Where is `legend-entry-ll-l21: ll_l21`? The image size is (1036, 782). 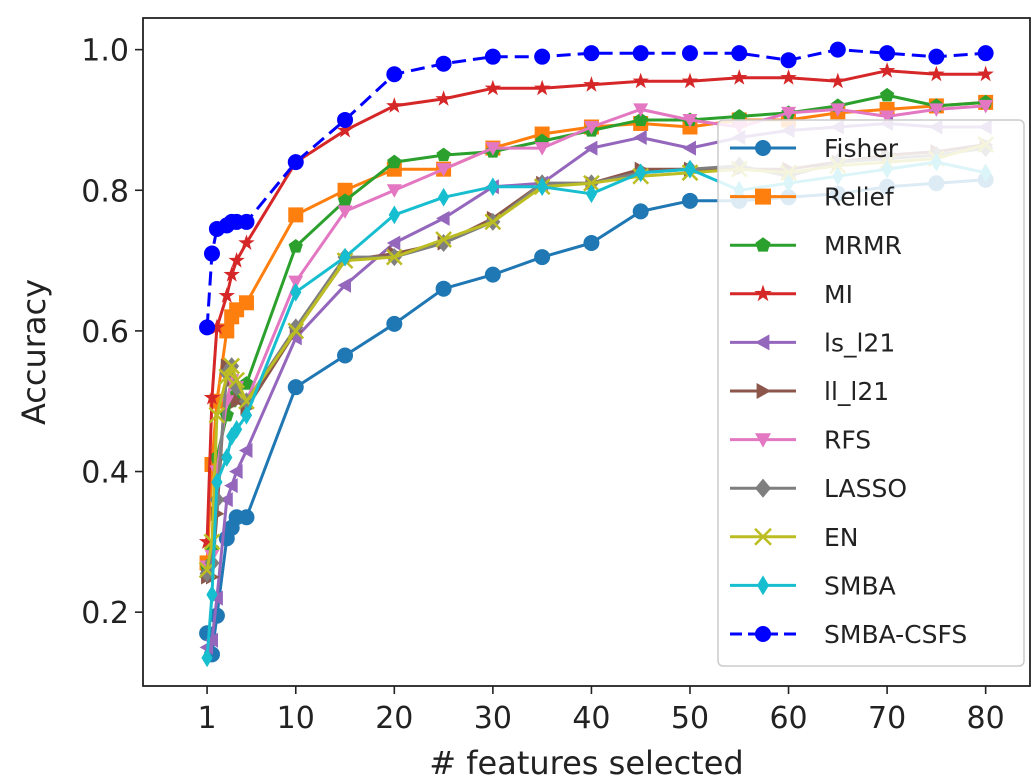 legend-entry-ll-l21: ll_l21 is located at coordinates (809, 391).